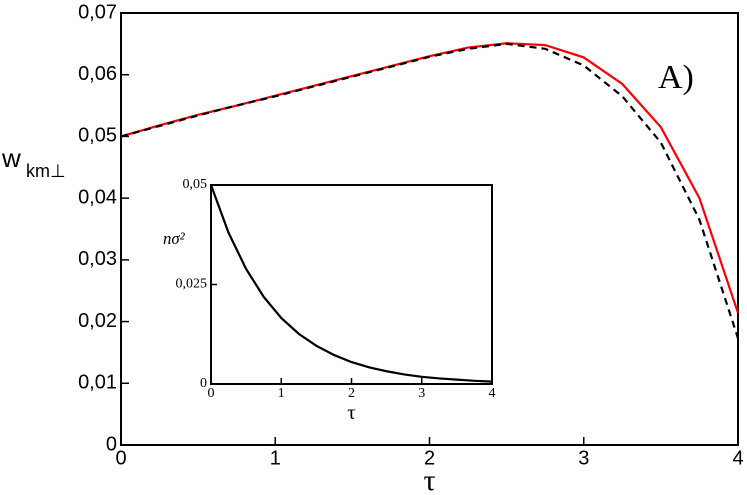 The image size is (747, 495). What do you see at coordinates (97, 197) in the screenshot?
I see `y-tick-label: 0,04` at bounding box center [97, 197].